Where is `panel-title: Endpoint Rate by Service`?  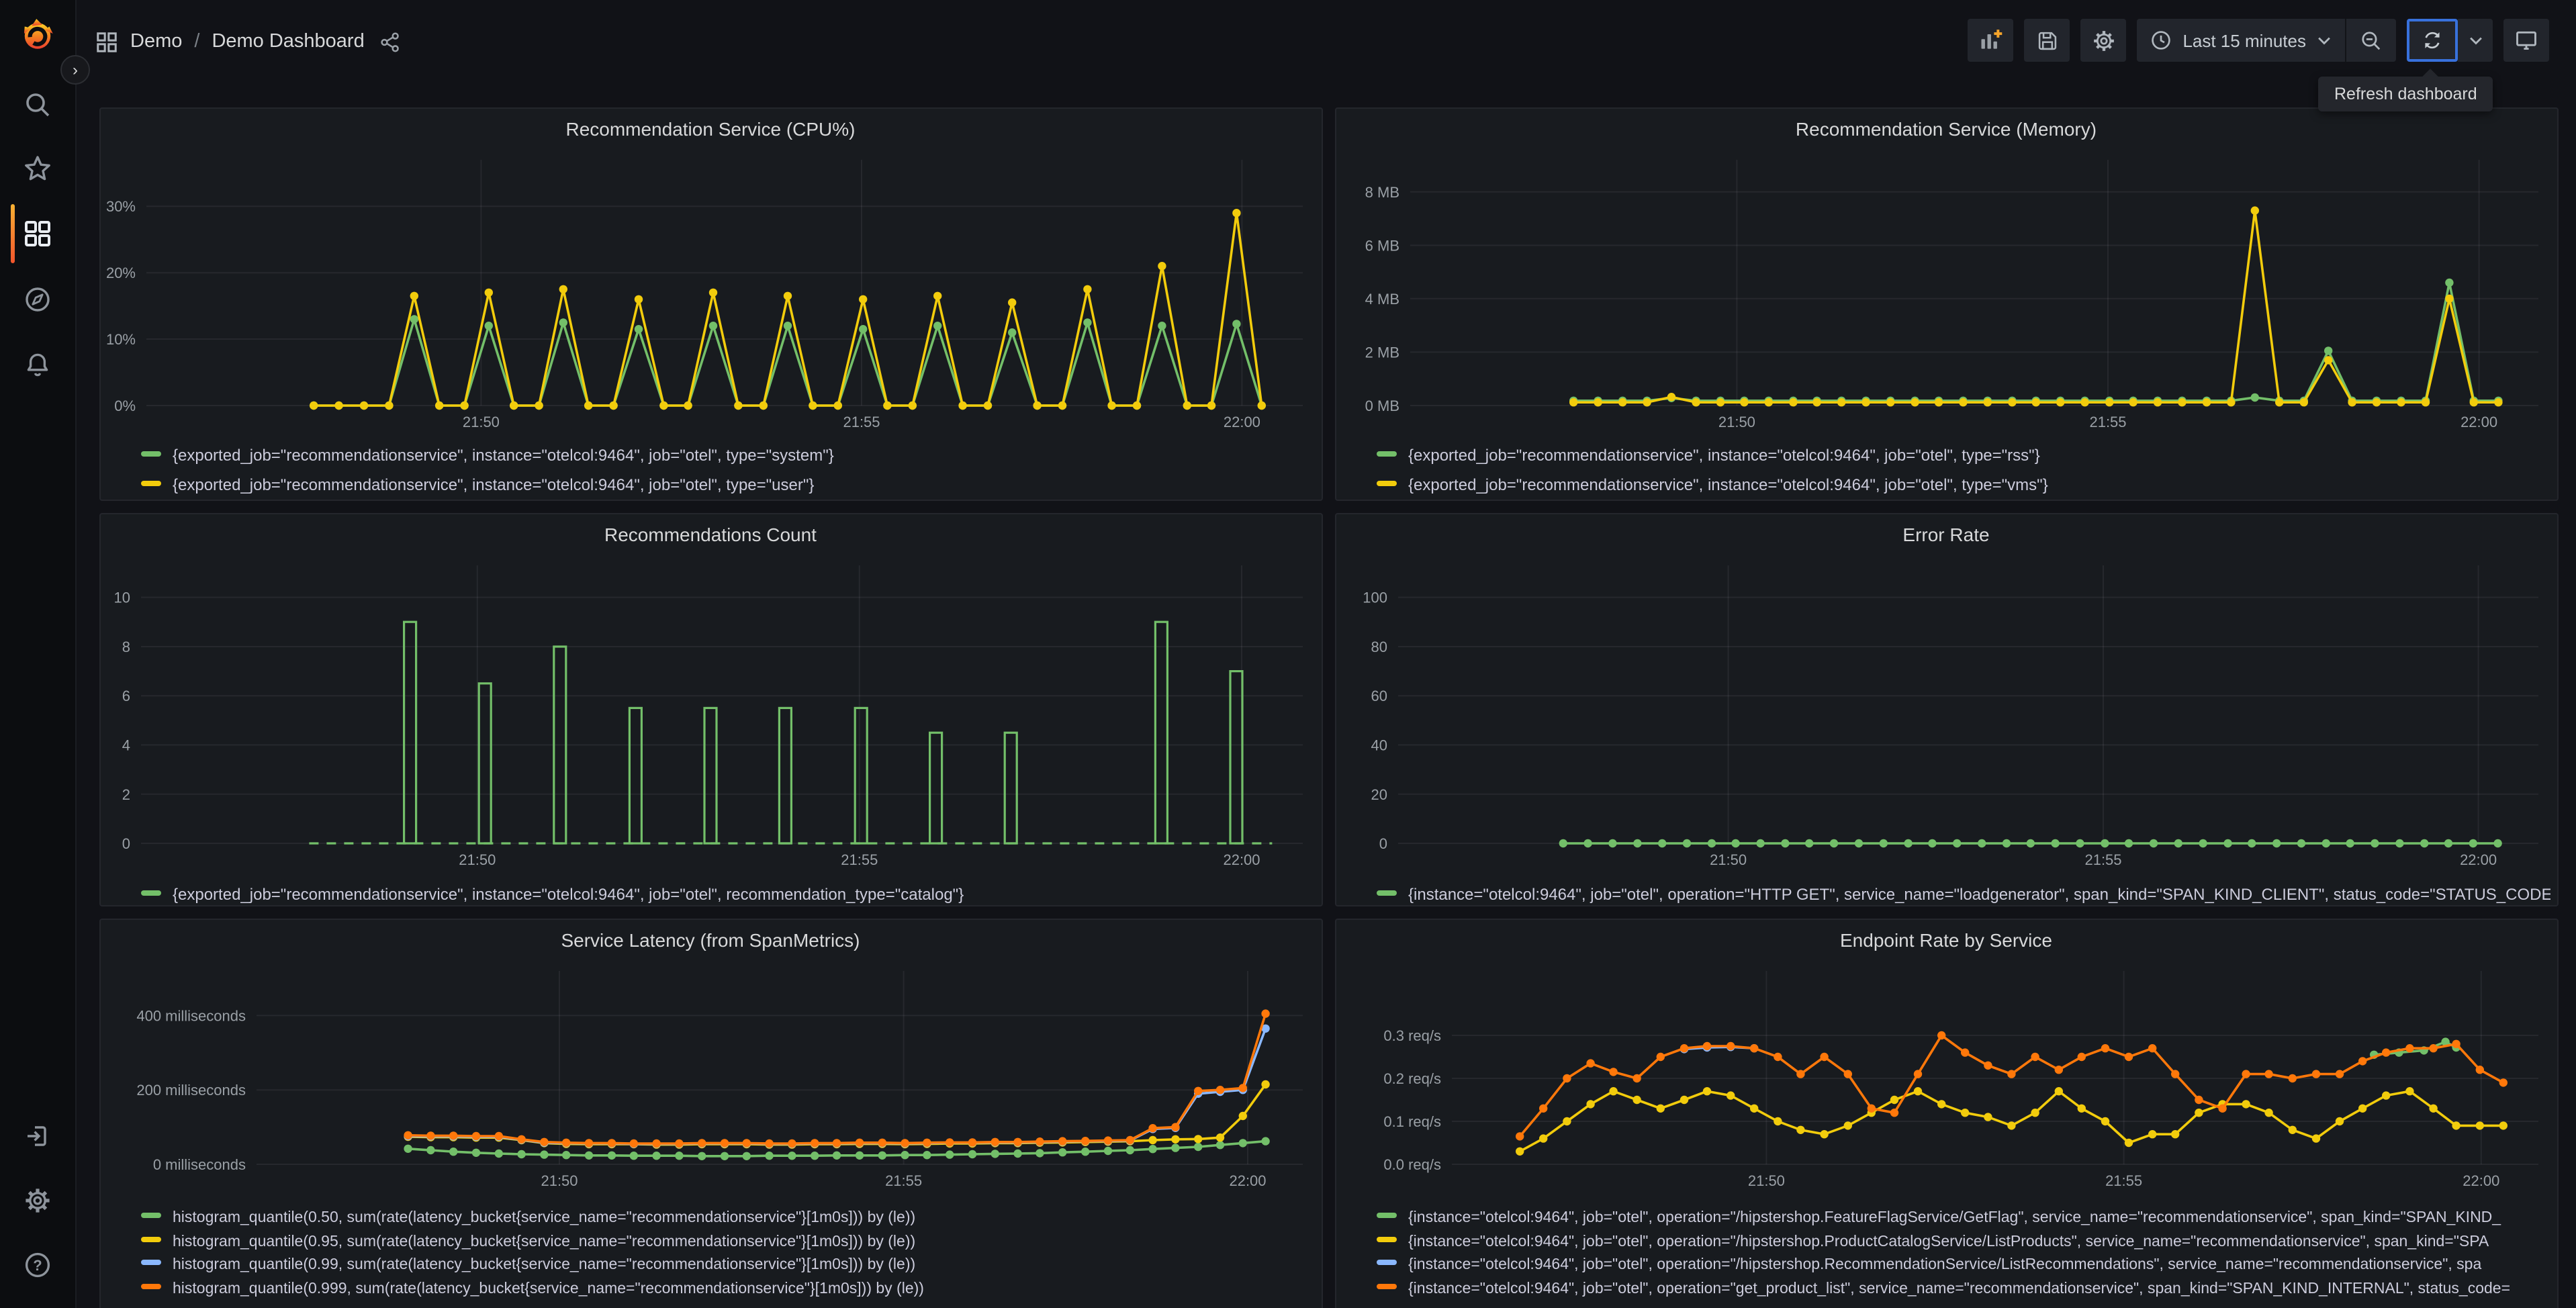
panel-title: Endpoint Rate by Service is located at coordinates (1946, 940).